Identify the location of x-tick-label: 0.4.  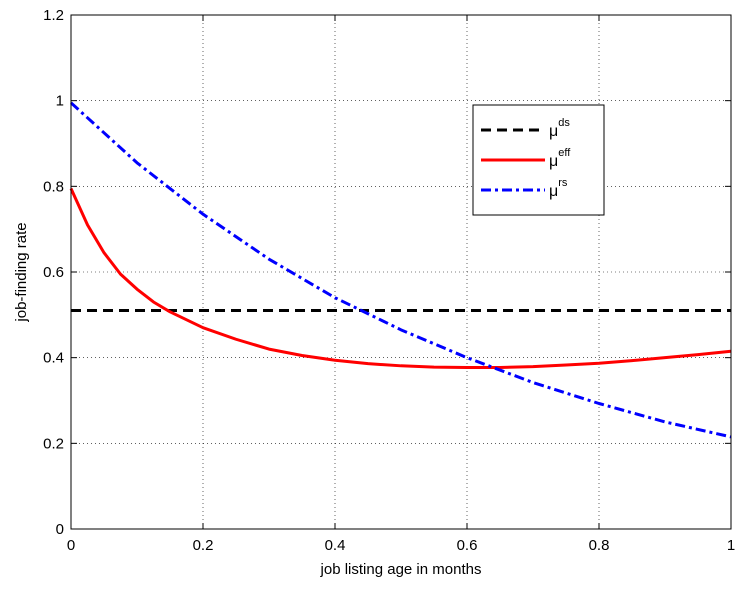
(335, 545).